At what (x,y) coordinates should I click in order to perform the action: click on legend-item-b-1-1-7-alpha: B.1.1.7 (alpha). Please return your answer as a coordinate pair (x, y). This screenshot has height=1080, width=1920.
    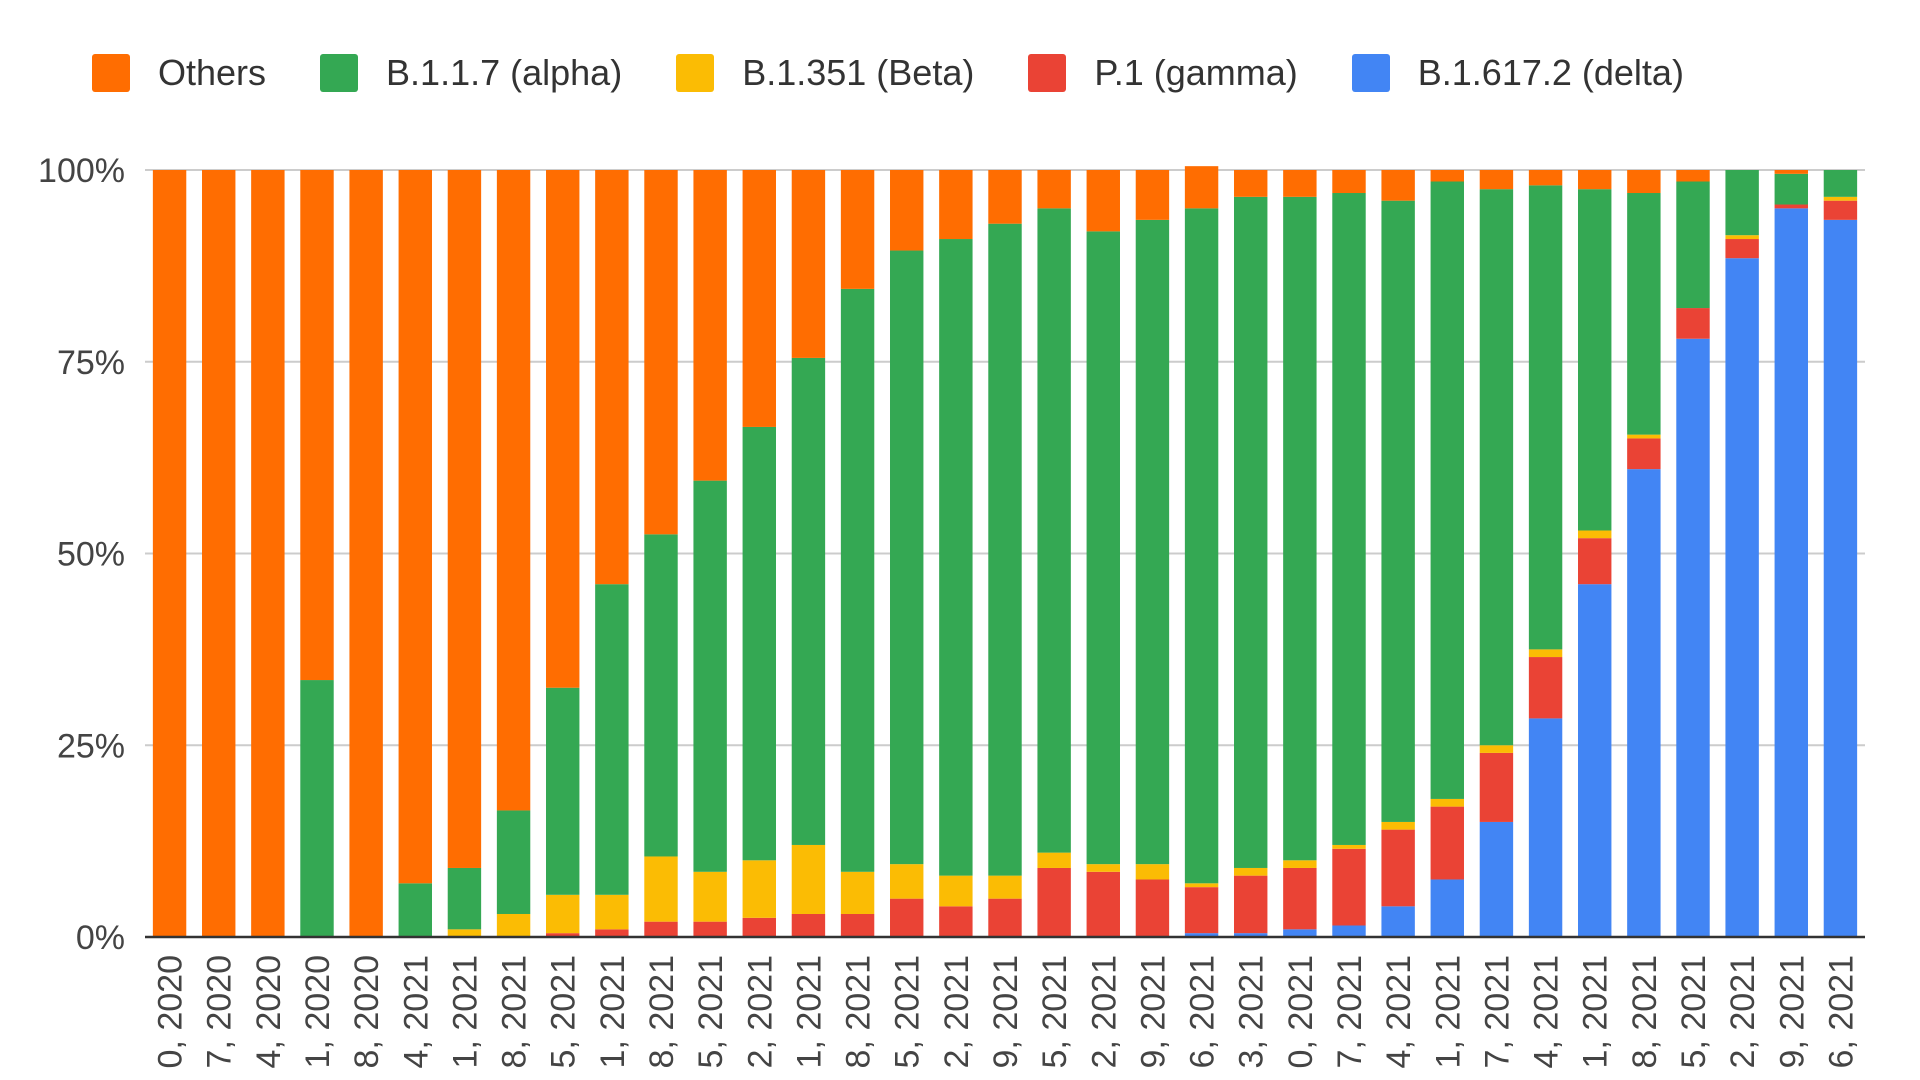
    Looking at the image, I should click on (471, 73).